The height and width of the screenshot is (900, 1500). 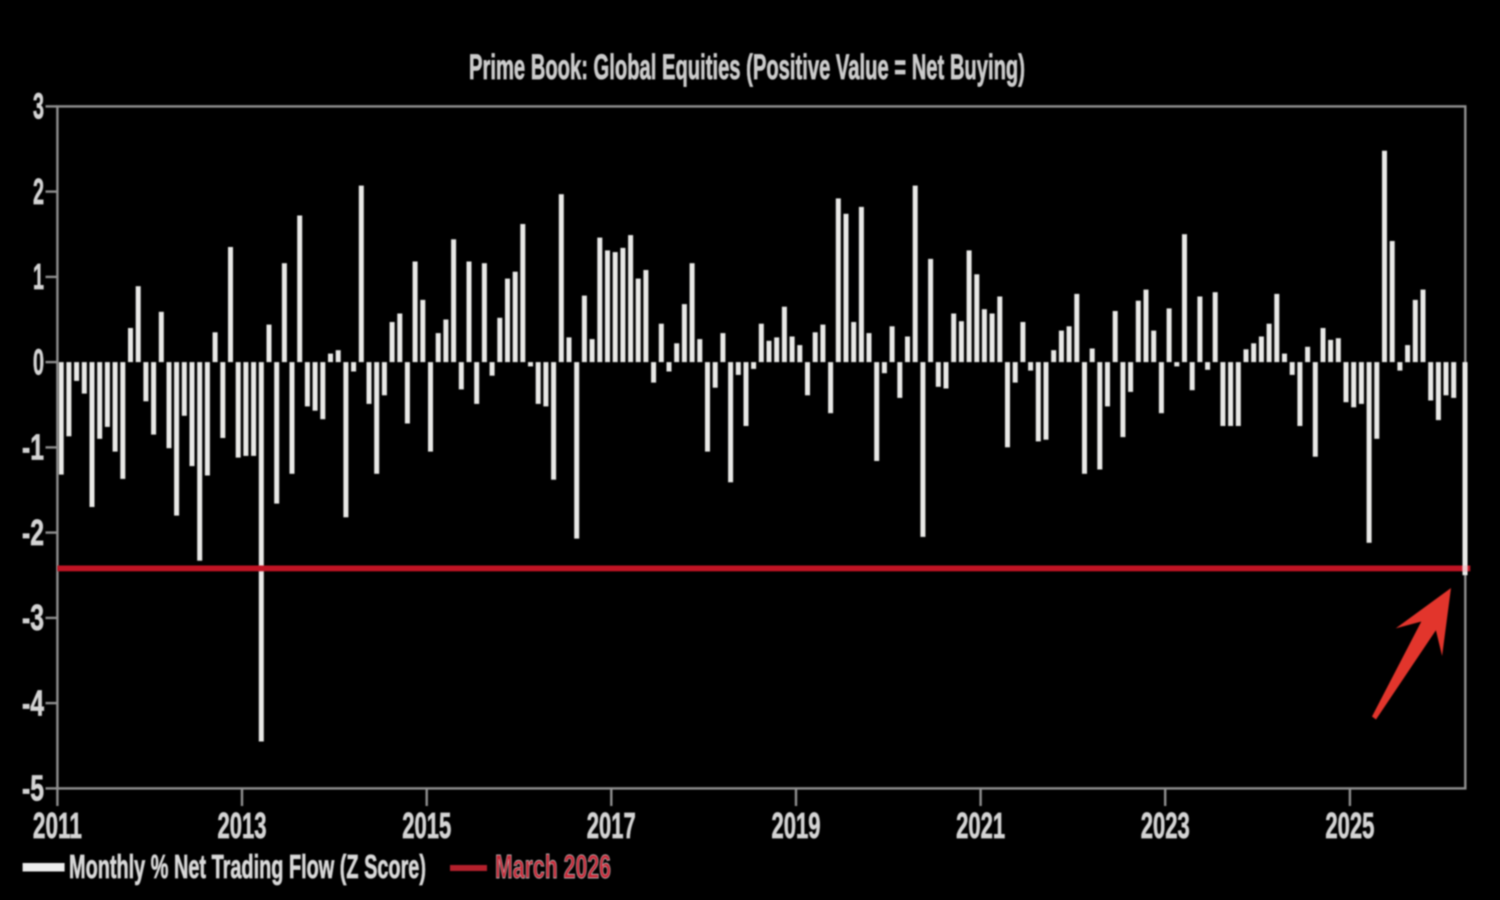 What do you see at coordinates (247, 866) in the screenshot?
I see `svg-text:Monthly % Net Trading Flow (Z: Monthly % Net Trading Flow (Z Score)` at bounding box center [247, 866].